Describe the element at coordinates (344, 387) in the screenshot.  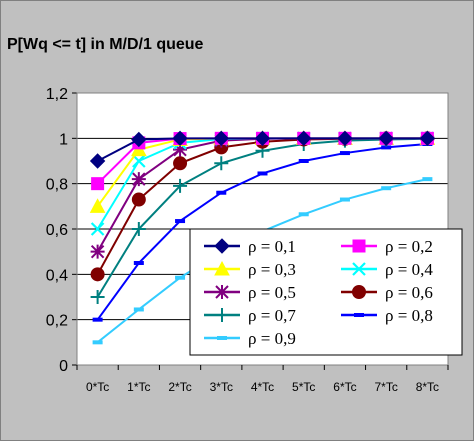
I see `x-tick-label: 6*Tc` at that location.